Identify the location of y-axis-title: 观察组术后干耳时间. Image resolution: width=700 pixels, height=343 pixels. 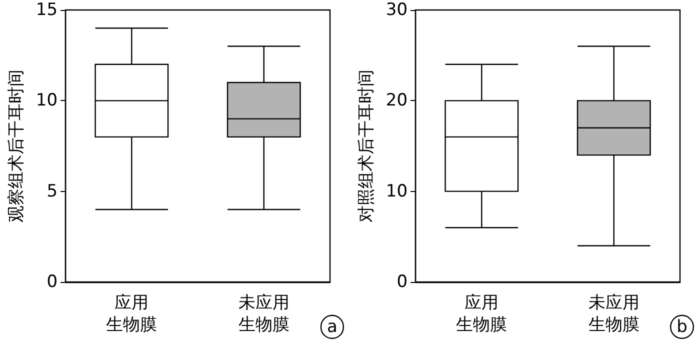
(16, 146).